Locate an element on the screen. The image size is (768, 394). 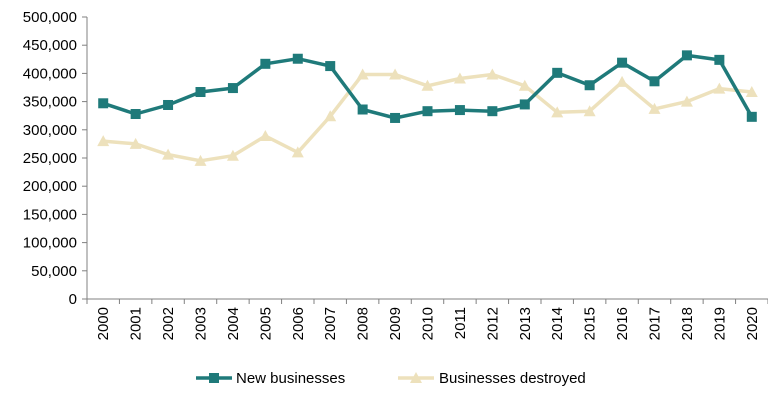
x-tick-label: 2006 is located at coordinates (298, 323).